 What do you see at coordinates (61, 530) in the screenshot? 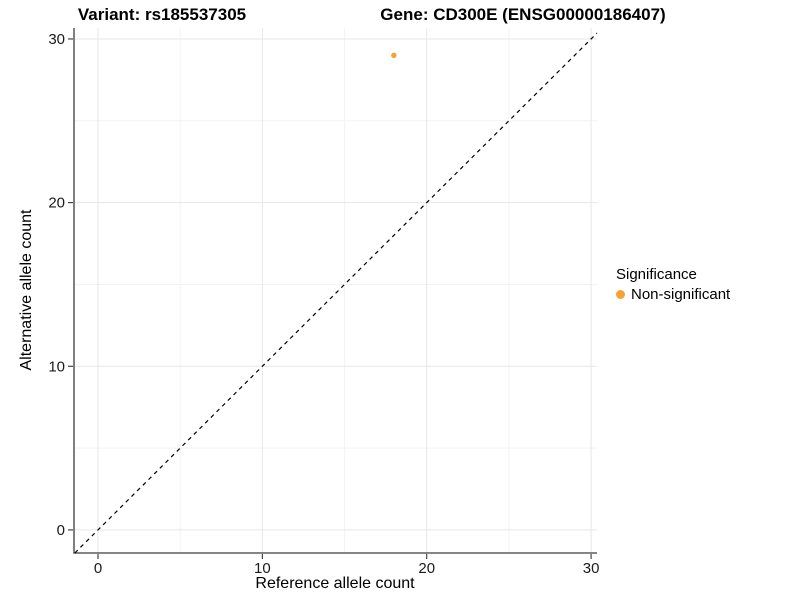
I see `y-tick-label: 0` at bounding box center [61, 530].